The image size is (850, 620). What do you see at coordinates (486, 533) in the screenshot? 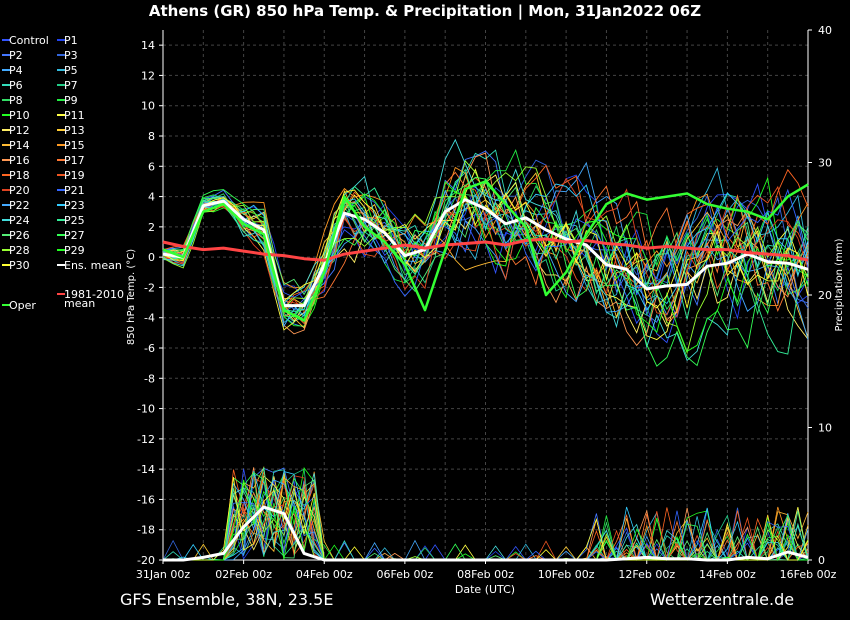
I see `ensemble-mean-precip-line` at bounding box center [486, 533].